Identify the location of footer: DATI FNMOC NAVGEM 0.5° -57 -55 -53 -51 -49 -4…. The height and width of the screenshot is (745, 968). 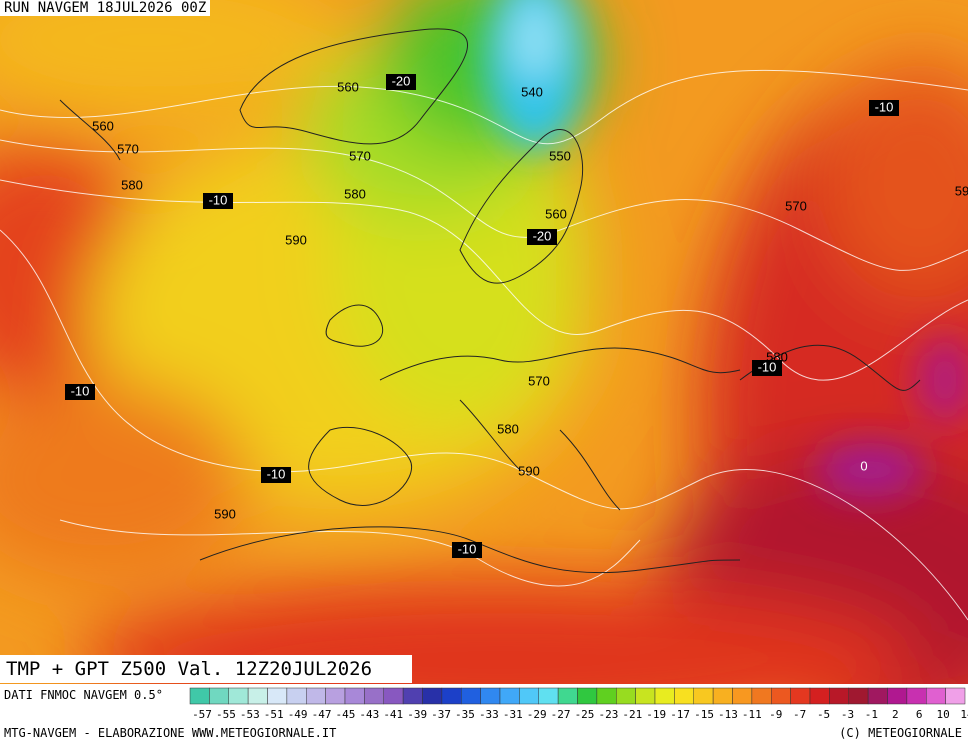
(484, 714).